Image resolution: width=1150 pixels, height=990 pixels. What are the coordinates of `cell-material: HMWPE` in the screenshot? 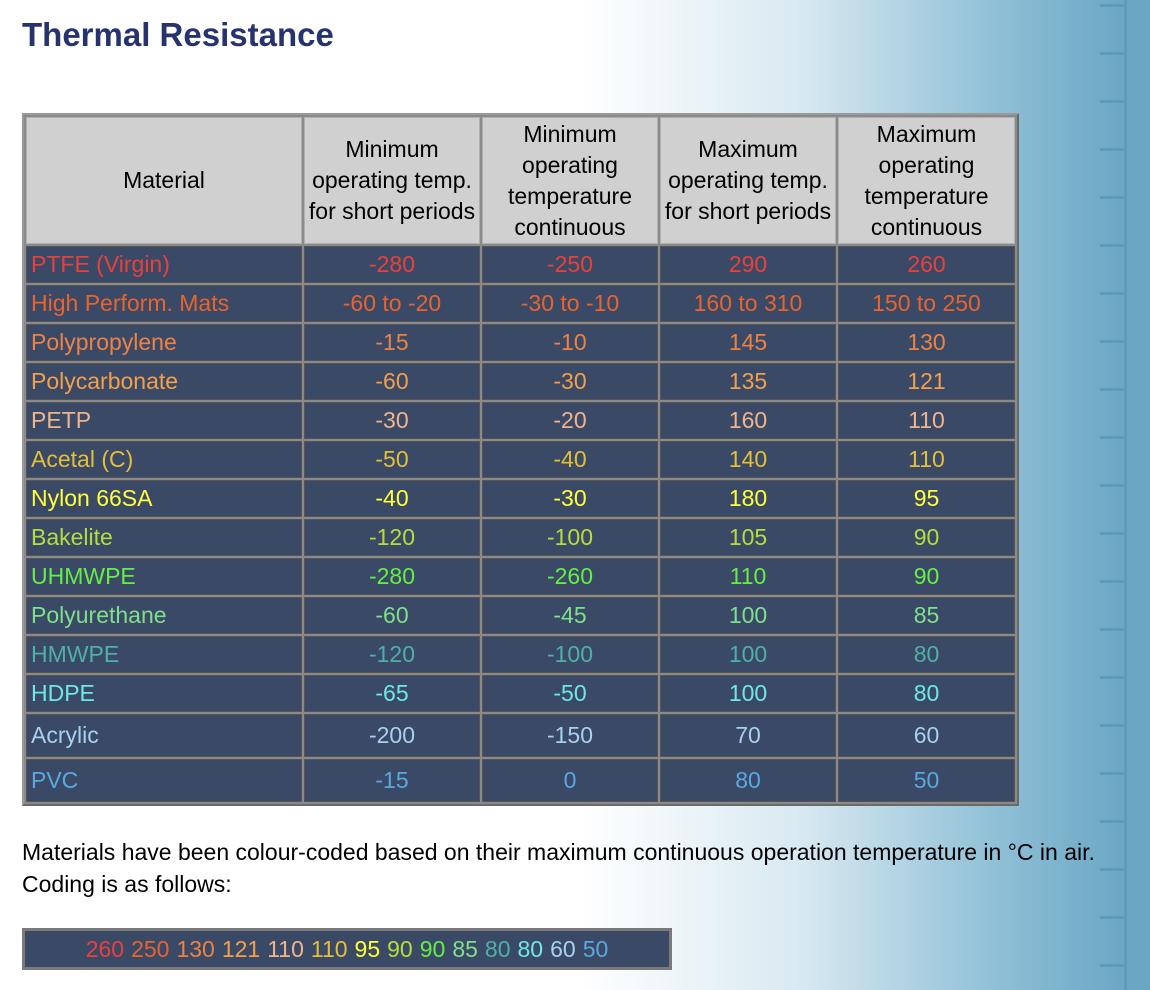 It's located at (164, 654).